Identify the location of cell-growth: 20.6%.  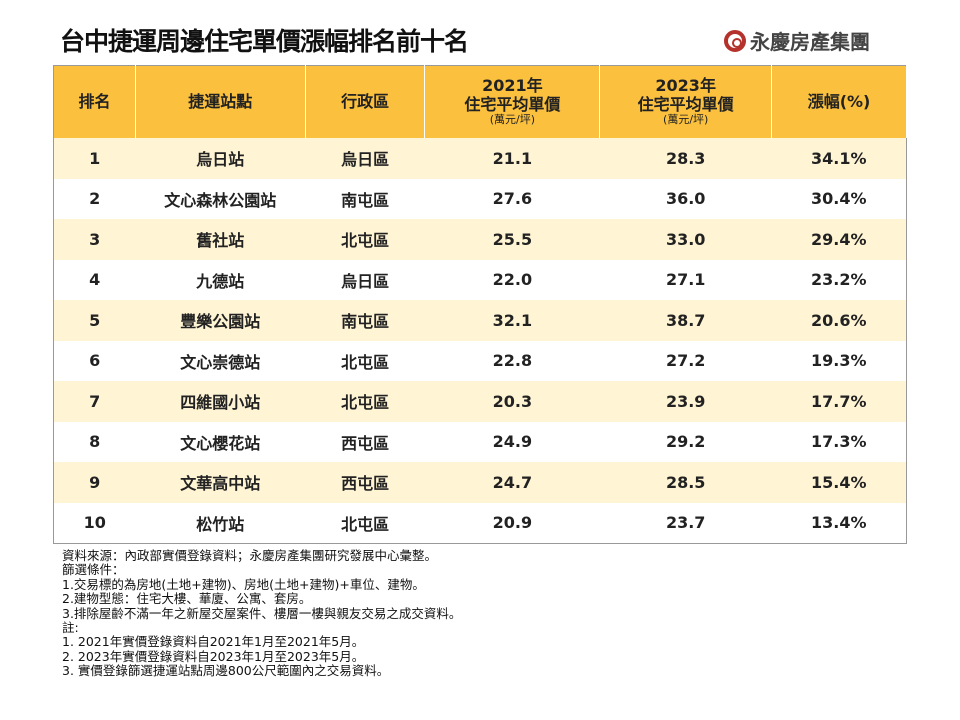
(839, 320).